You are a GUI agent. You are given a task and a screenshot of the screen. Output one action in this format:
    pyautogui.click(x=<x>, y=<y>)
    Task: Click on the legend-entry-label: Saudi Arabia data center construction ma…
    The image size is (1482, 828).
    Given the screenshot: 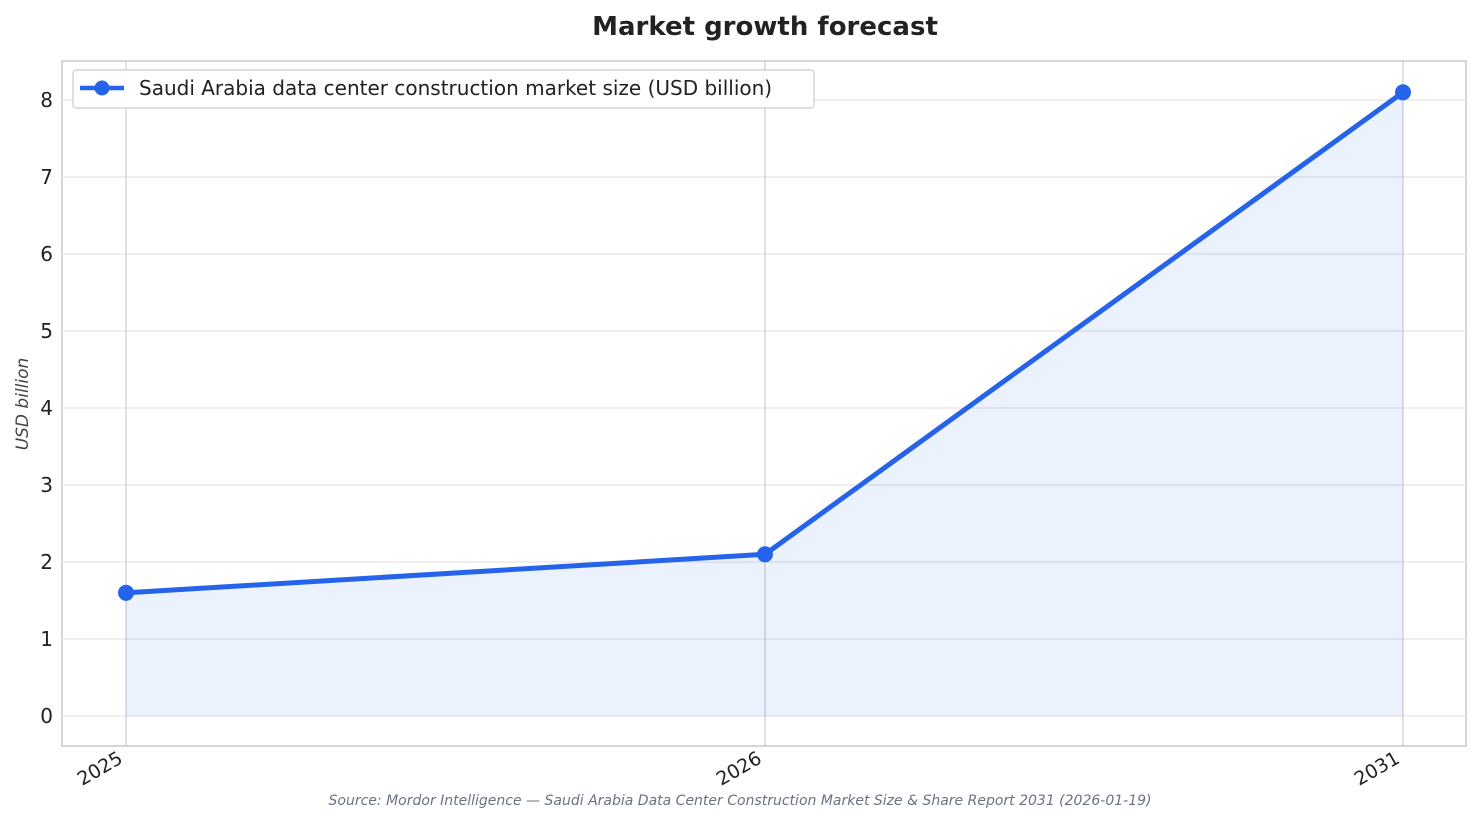 What is the action you would take?
    pyautogui.click(x=455, y=88)
    